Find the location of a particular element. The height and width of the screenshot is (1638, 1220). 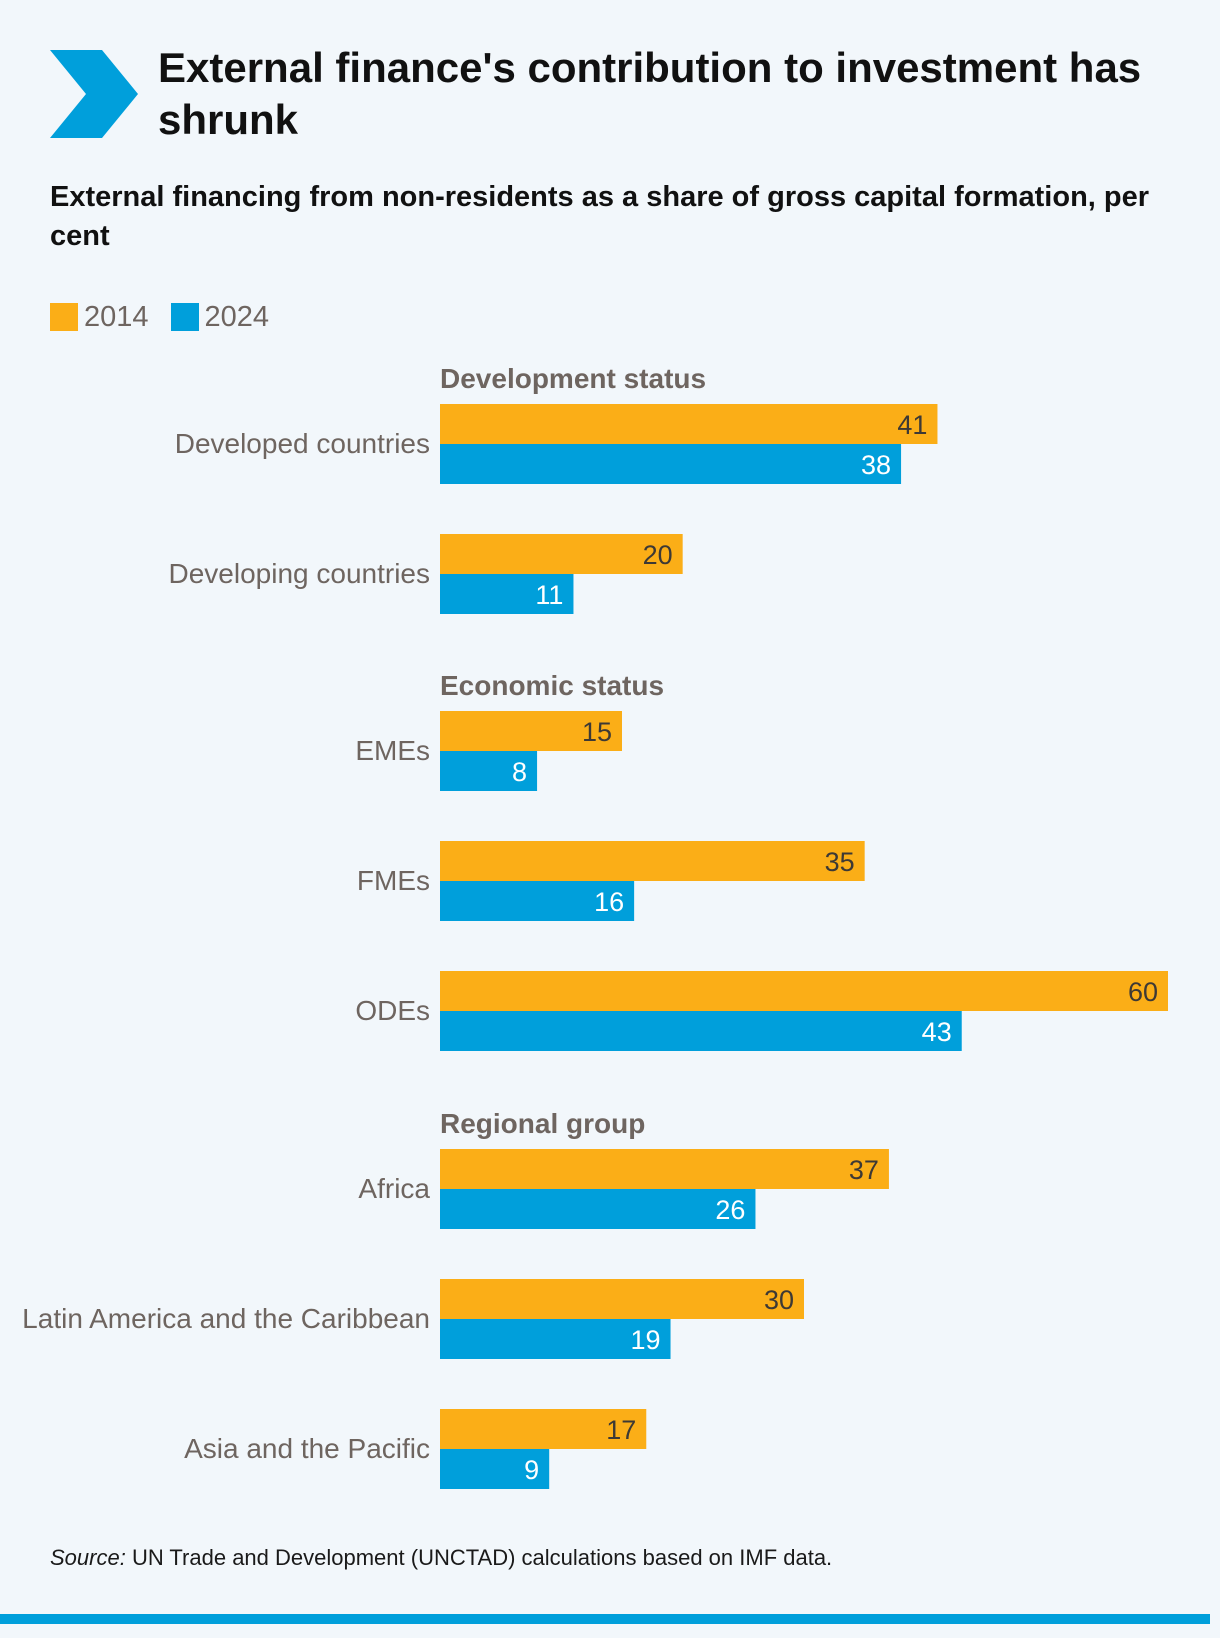

data-label-2024: 16 is located at coordinates (609, 902).